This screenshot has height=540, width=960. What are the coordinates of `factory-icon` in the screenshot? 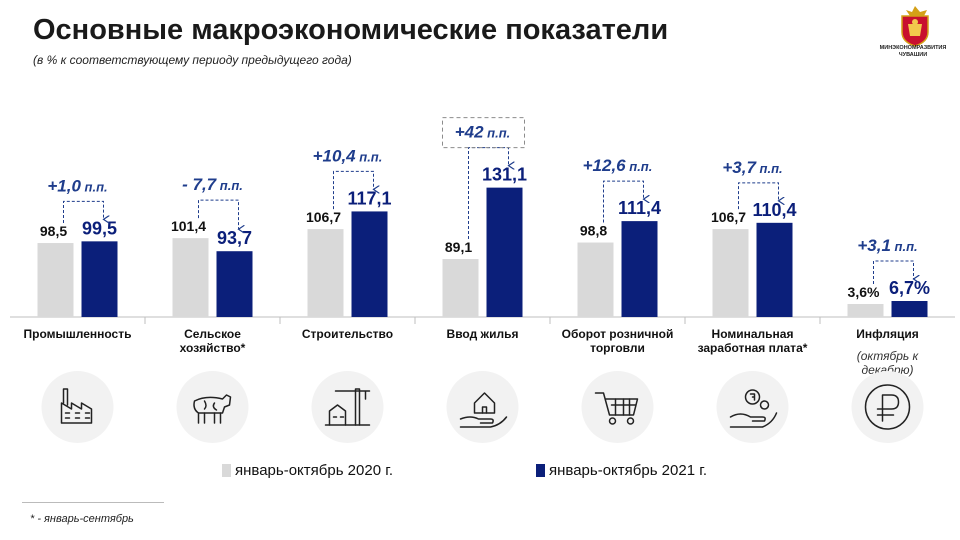 It's located at (77, 407).